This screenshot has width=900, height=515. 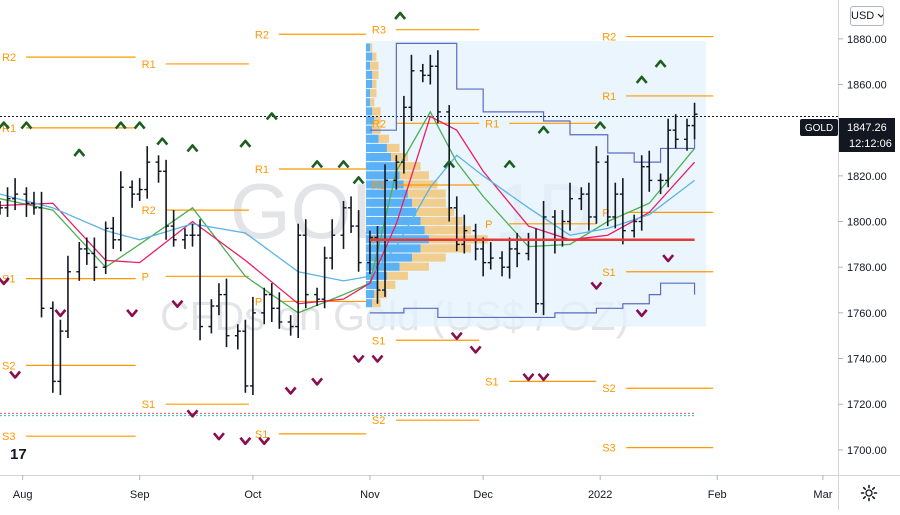 I want to click on envelope-lower-line, so click(x=532, y=300).